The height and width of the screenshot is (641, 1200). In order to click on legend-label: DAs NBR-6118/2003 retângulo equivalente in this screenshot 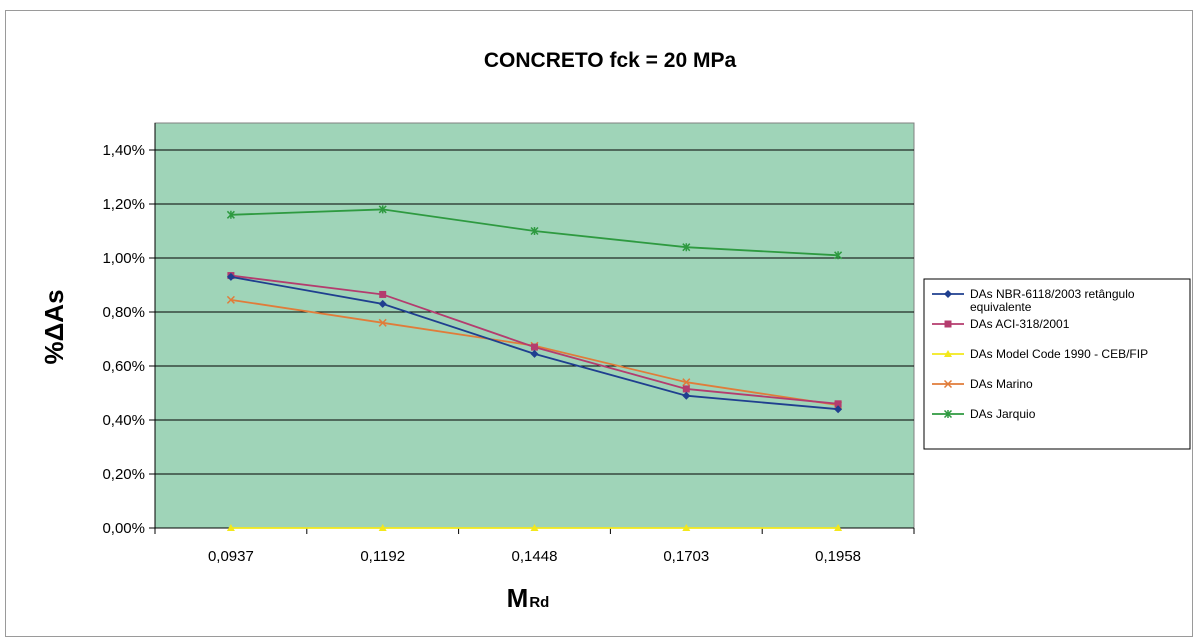, I will do `click(1052, 300)`.